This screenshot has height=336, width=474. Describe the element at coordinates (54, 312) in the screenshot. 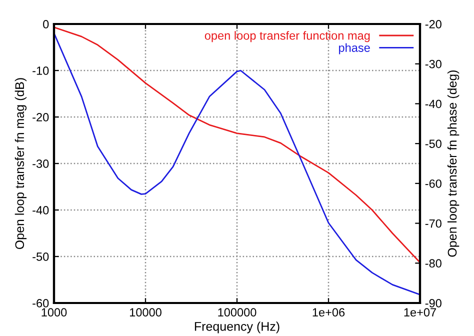

I see `x-tick-label: 1000` at that location.